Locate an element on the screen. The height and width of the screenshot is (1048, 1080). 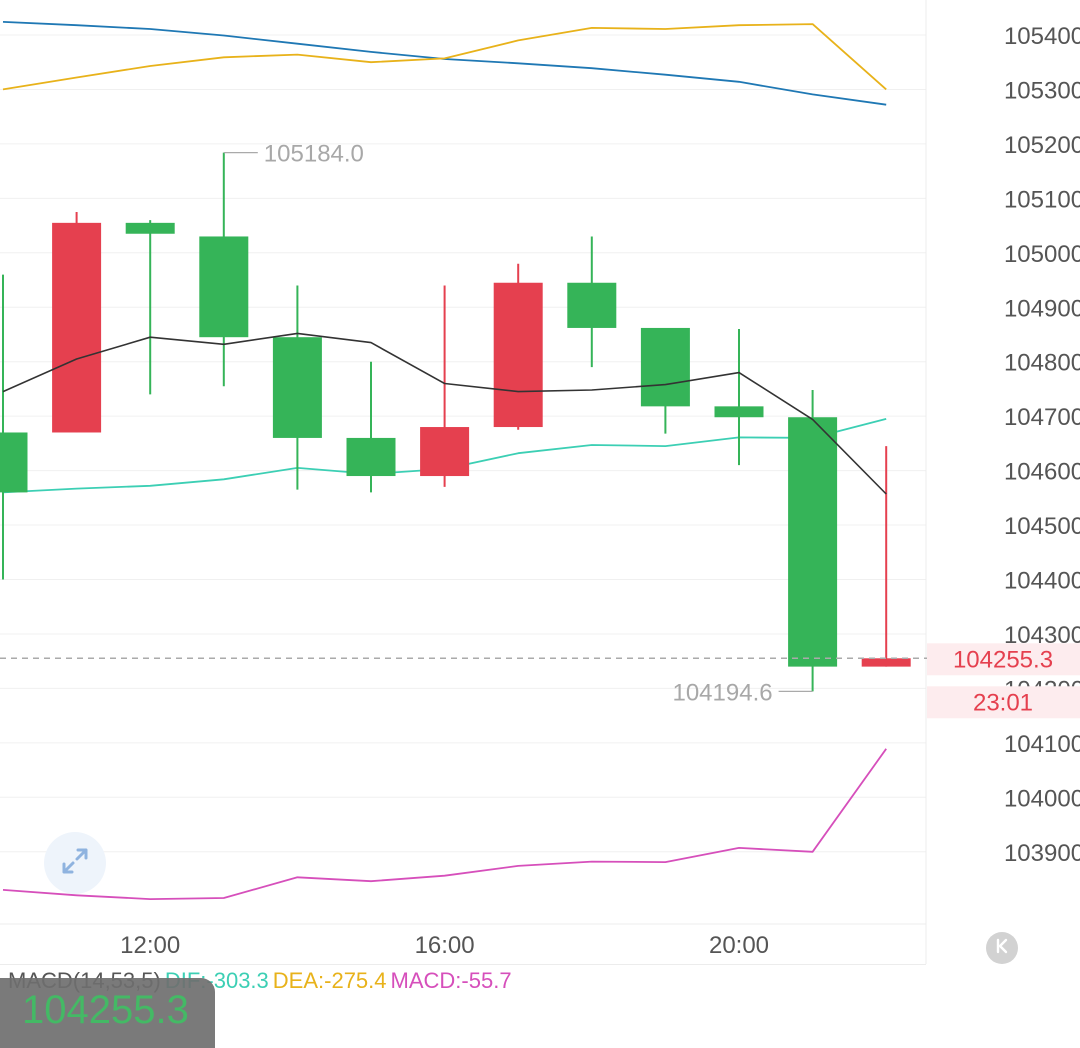
x-tick-label: 12:00 is located at coordinates (150, 945).